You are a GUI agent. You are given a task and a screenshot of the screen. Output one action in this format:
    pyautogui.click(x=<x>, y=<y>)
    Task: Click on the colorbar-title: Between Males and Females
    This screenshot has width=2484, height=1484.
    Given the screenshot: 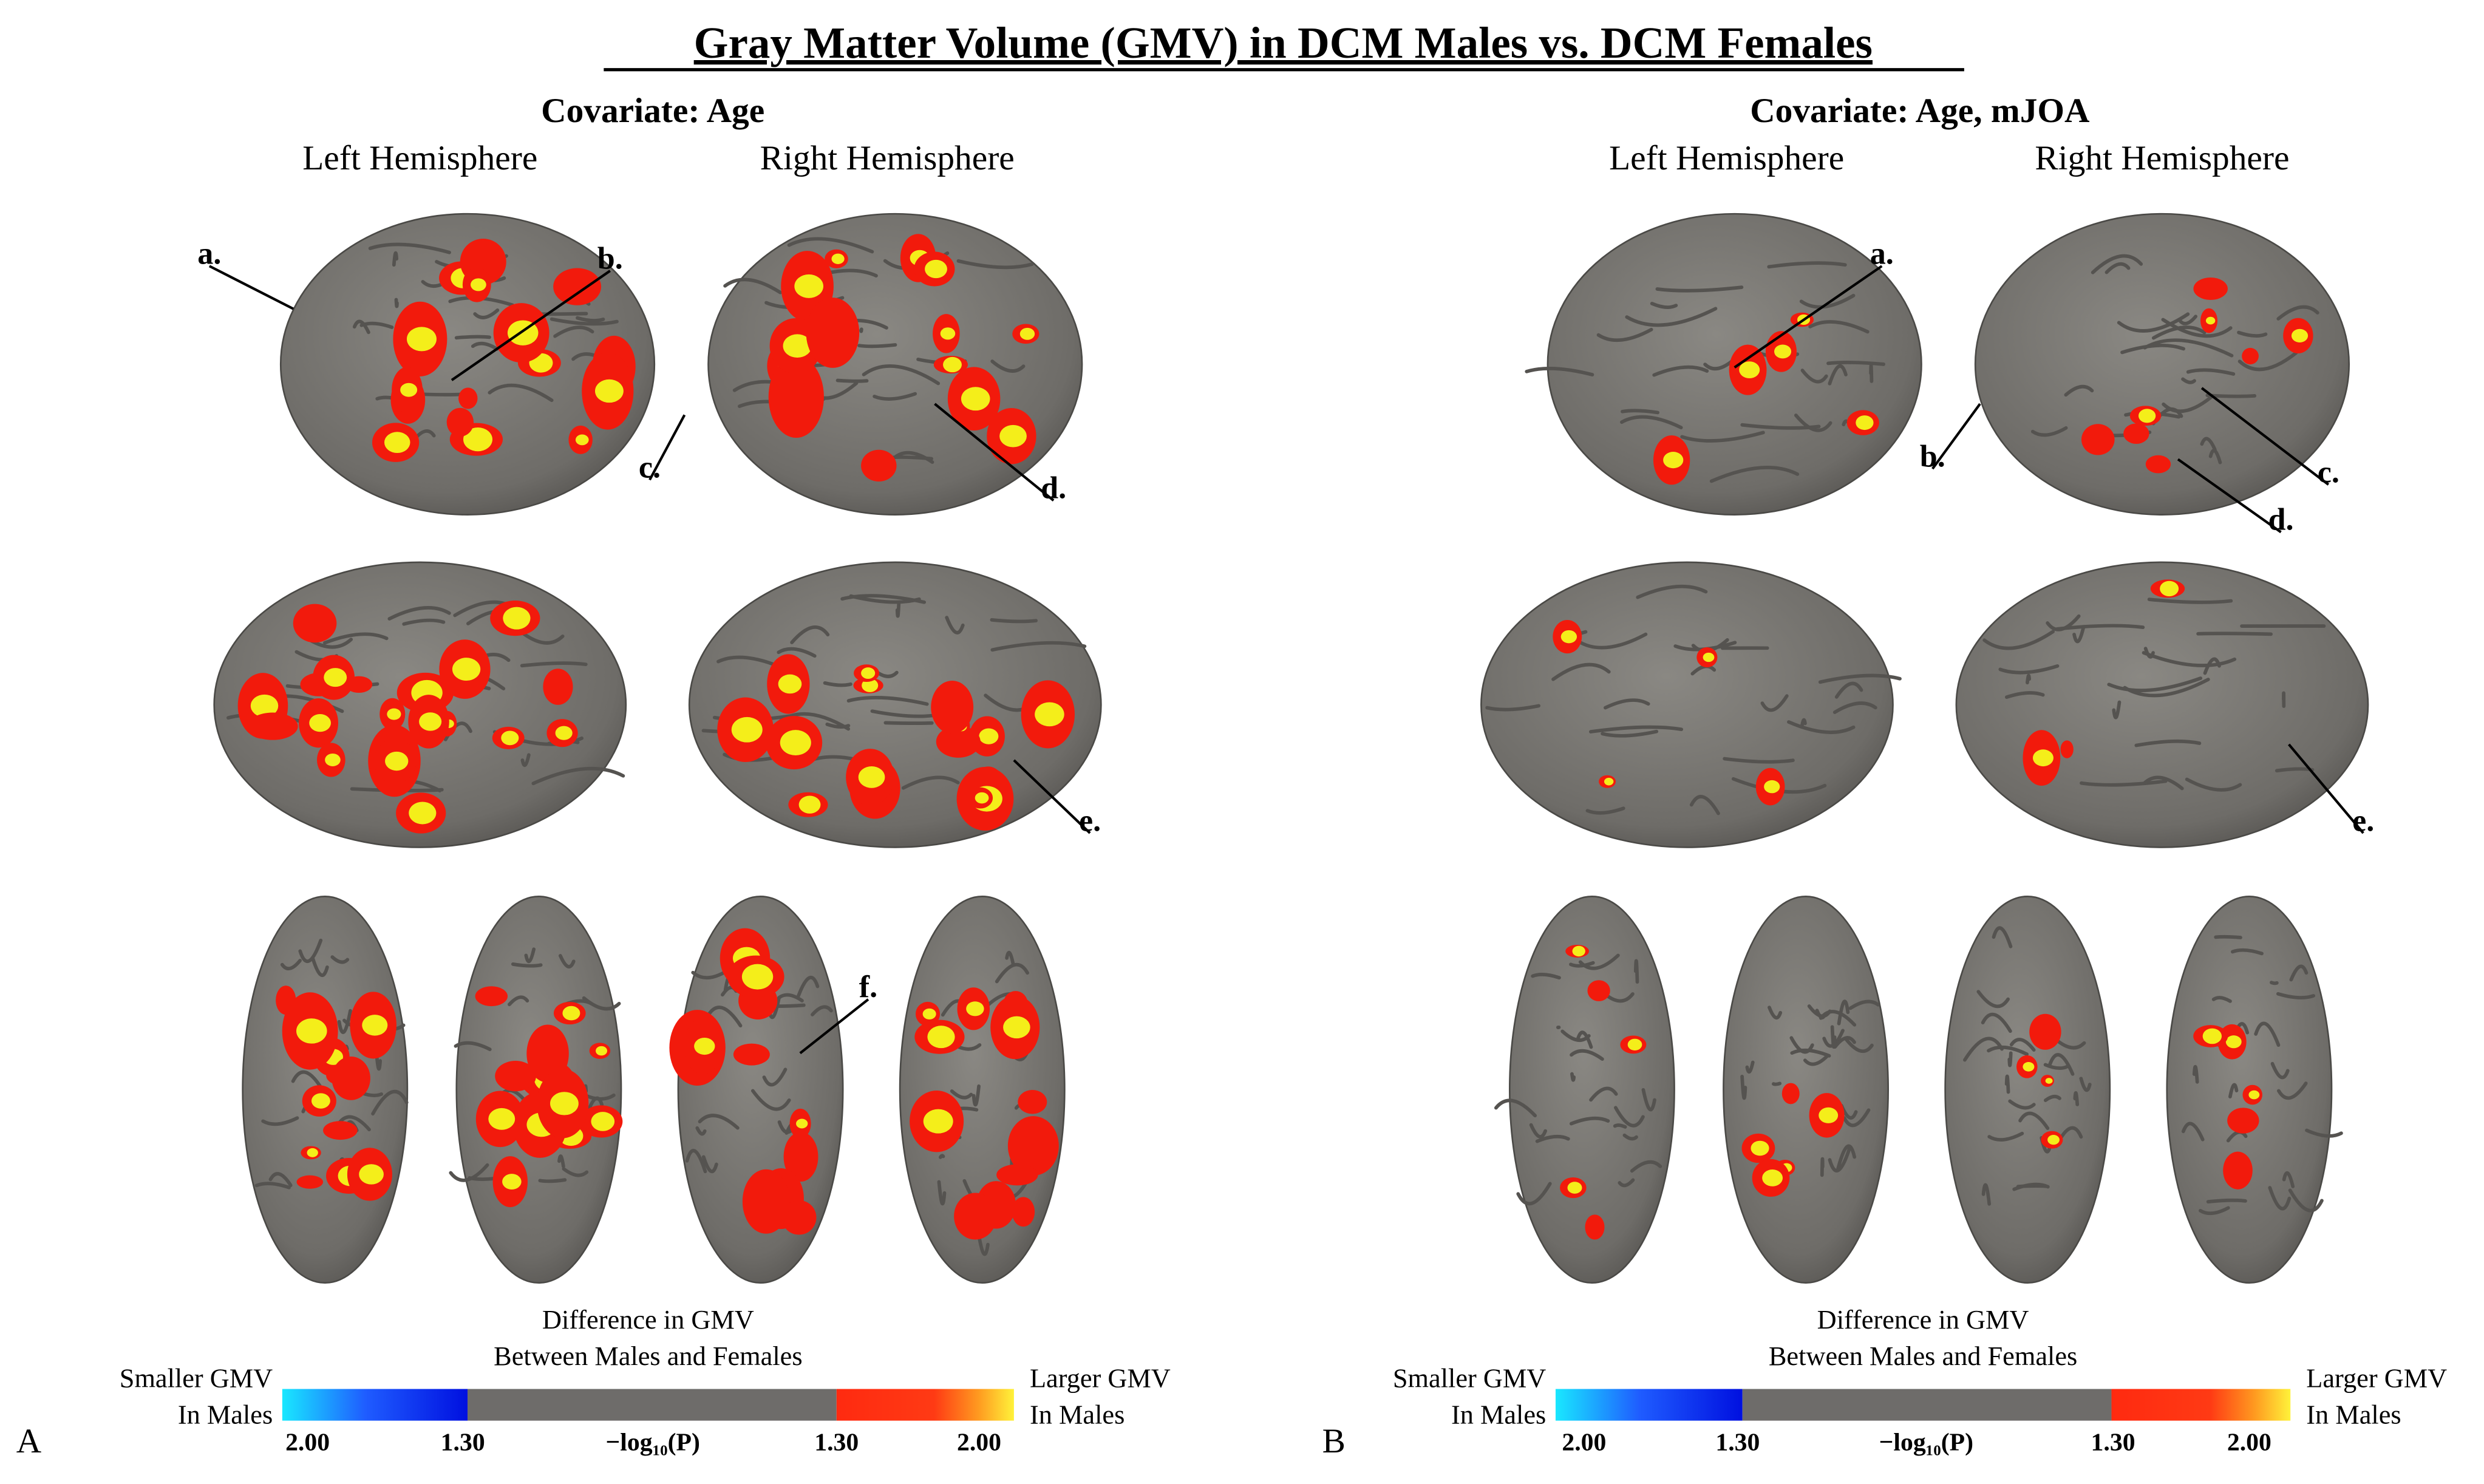 What is the action you would take?
    pyautogui.click(x=1923, y=1356)
    